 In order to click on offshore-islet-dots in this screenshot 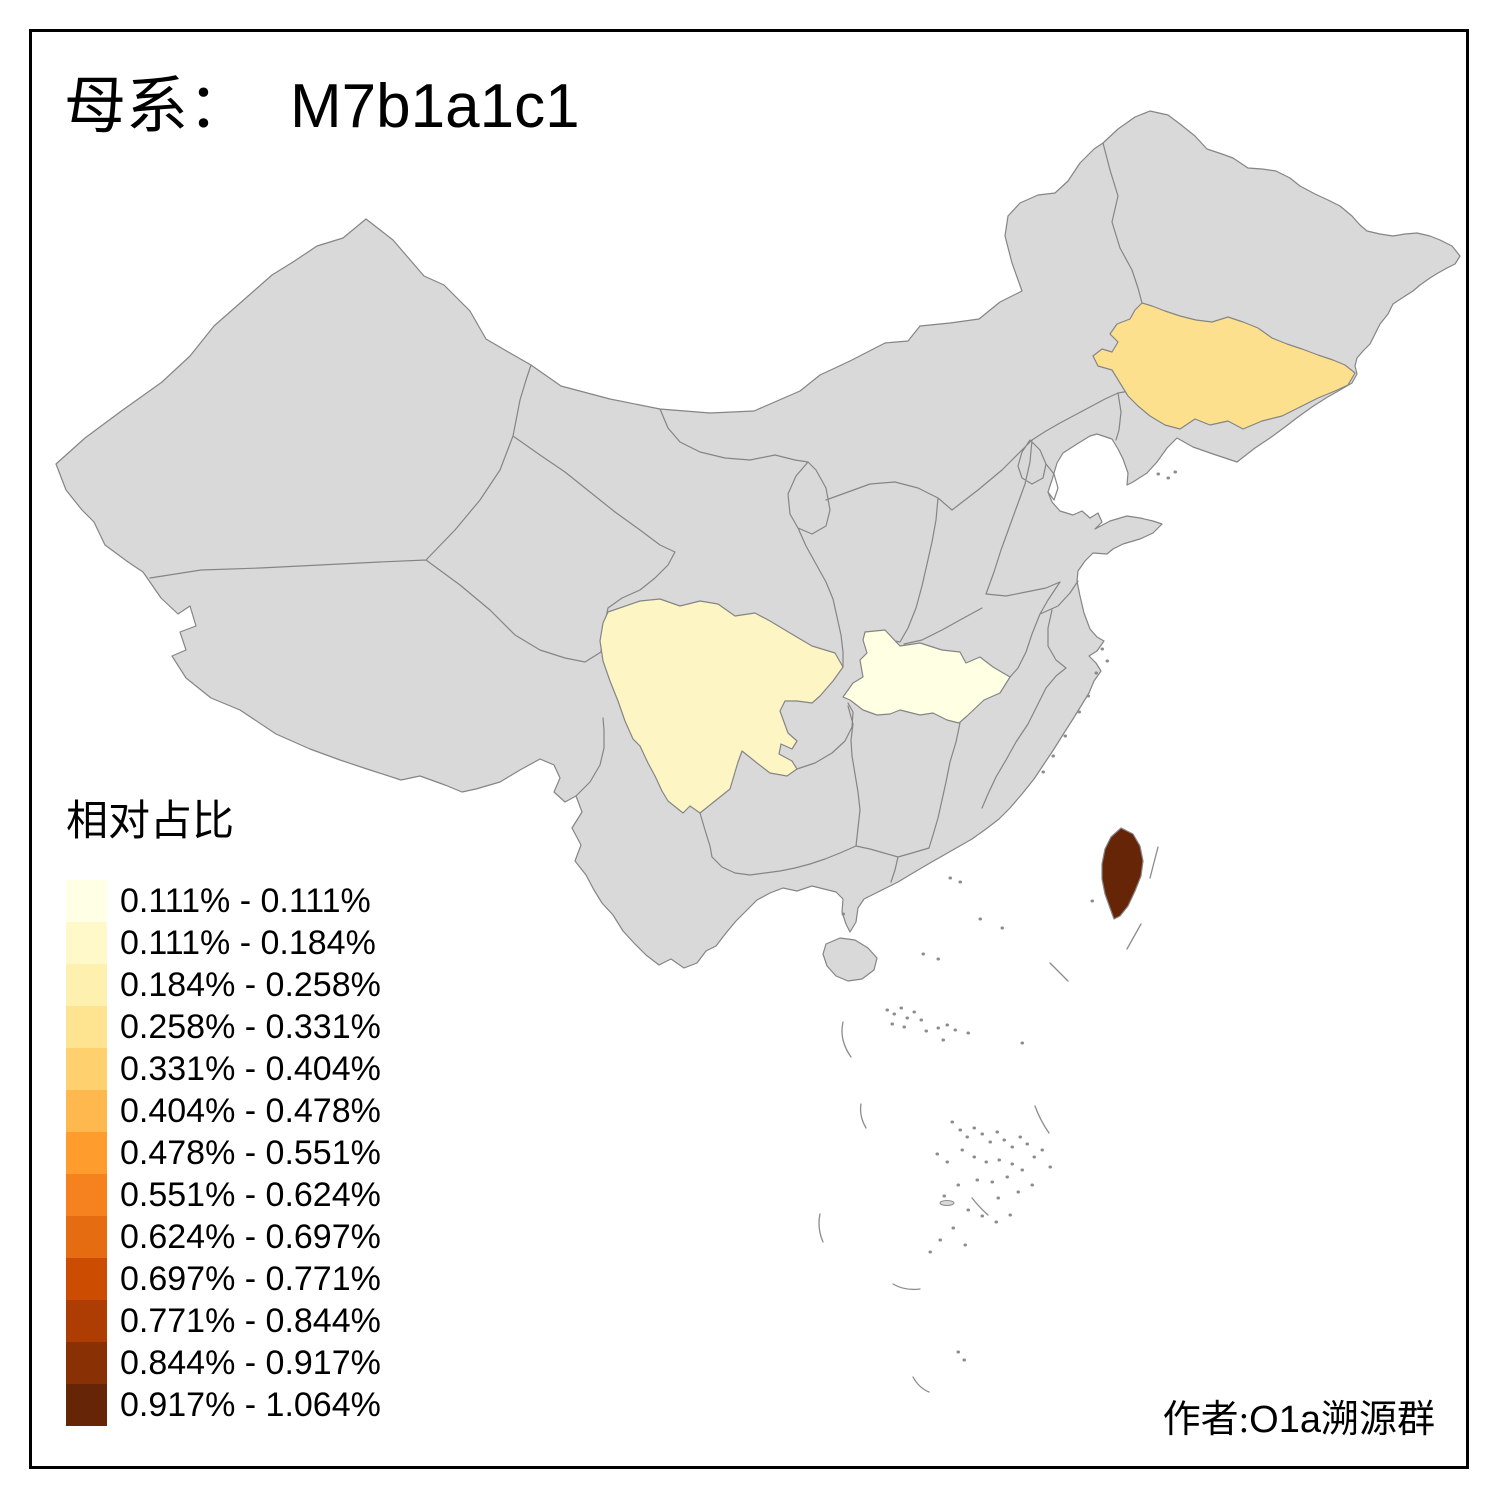, I will do `click(1009, 916)`.